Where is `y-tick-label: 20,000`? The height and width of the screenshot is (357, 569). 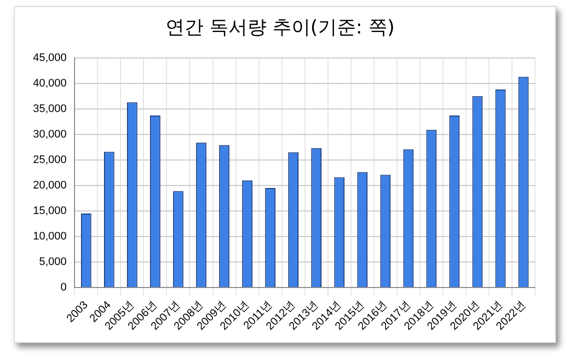
y-tick-label: 20,000 is located at coordinates (49, 185).